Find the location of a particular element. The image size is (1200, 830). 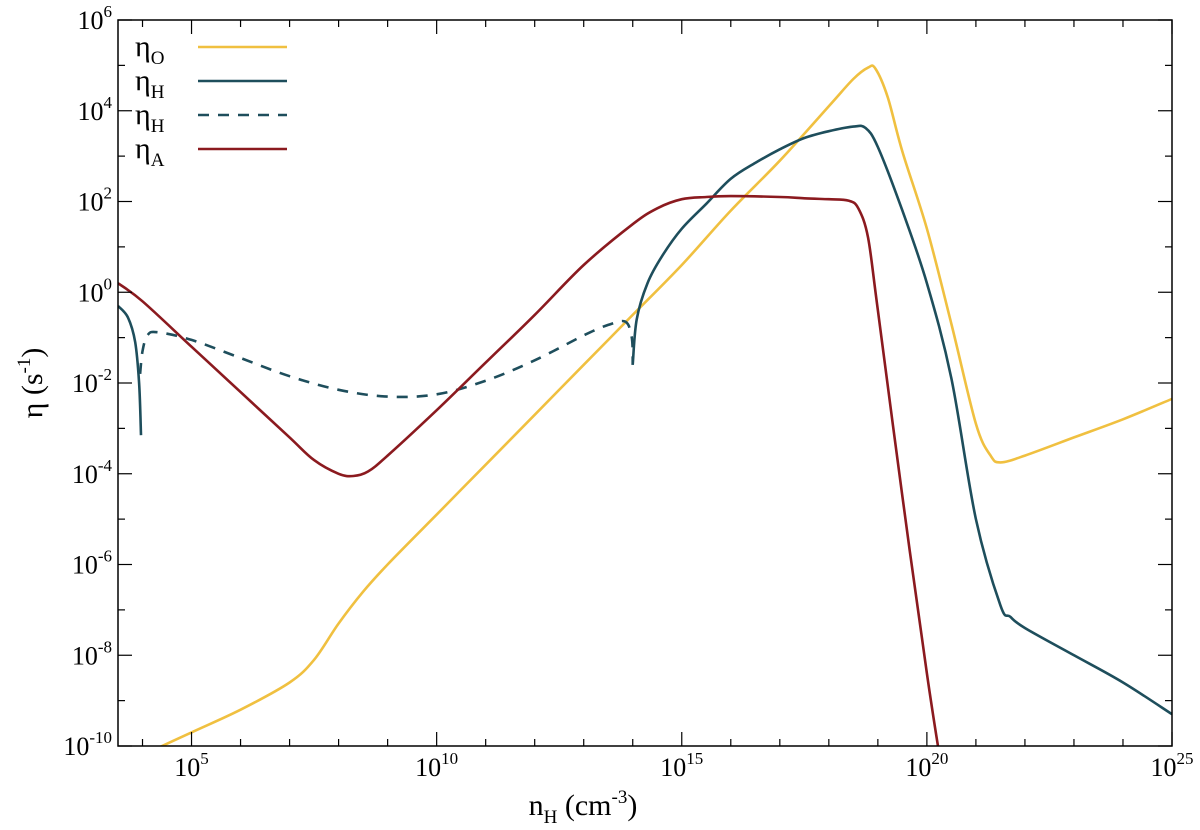

y-tick-label: 10⁻¹⁰ is located at coordinates (87, 744).